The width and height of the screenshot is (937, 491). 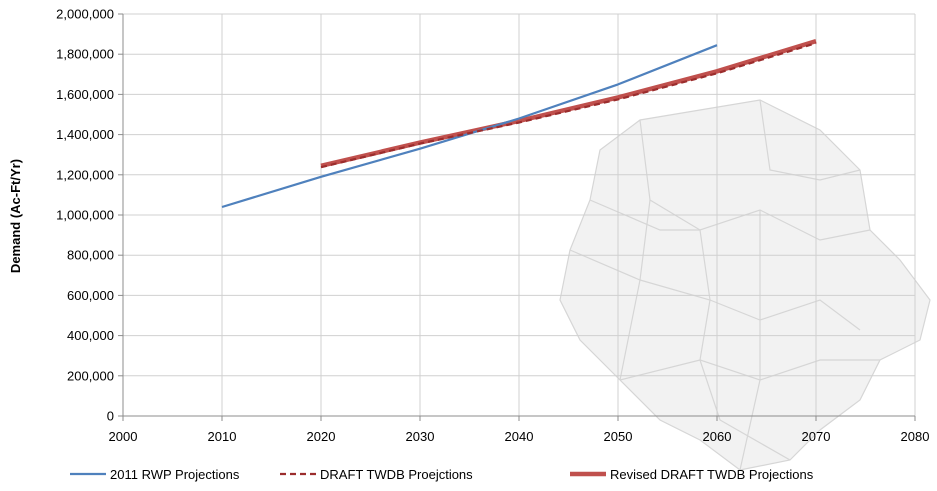 I want to click on legend-label: DRAFT TWDB Proejctions, so click(x=396, y=474).